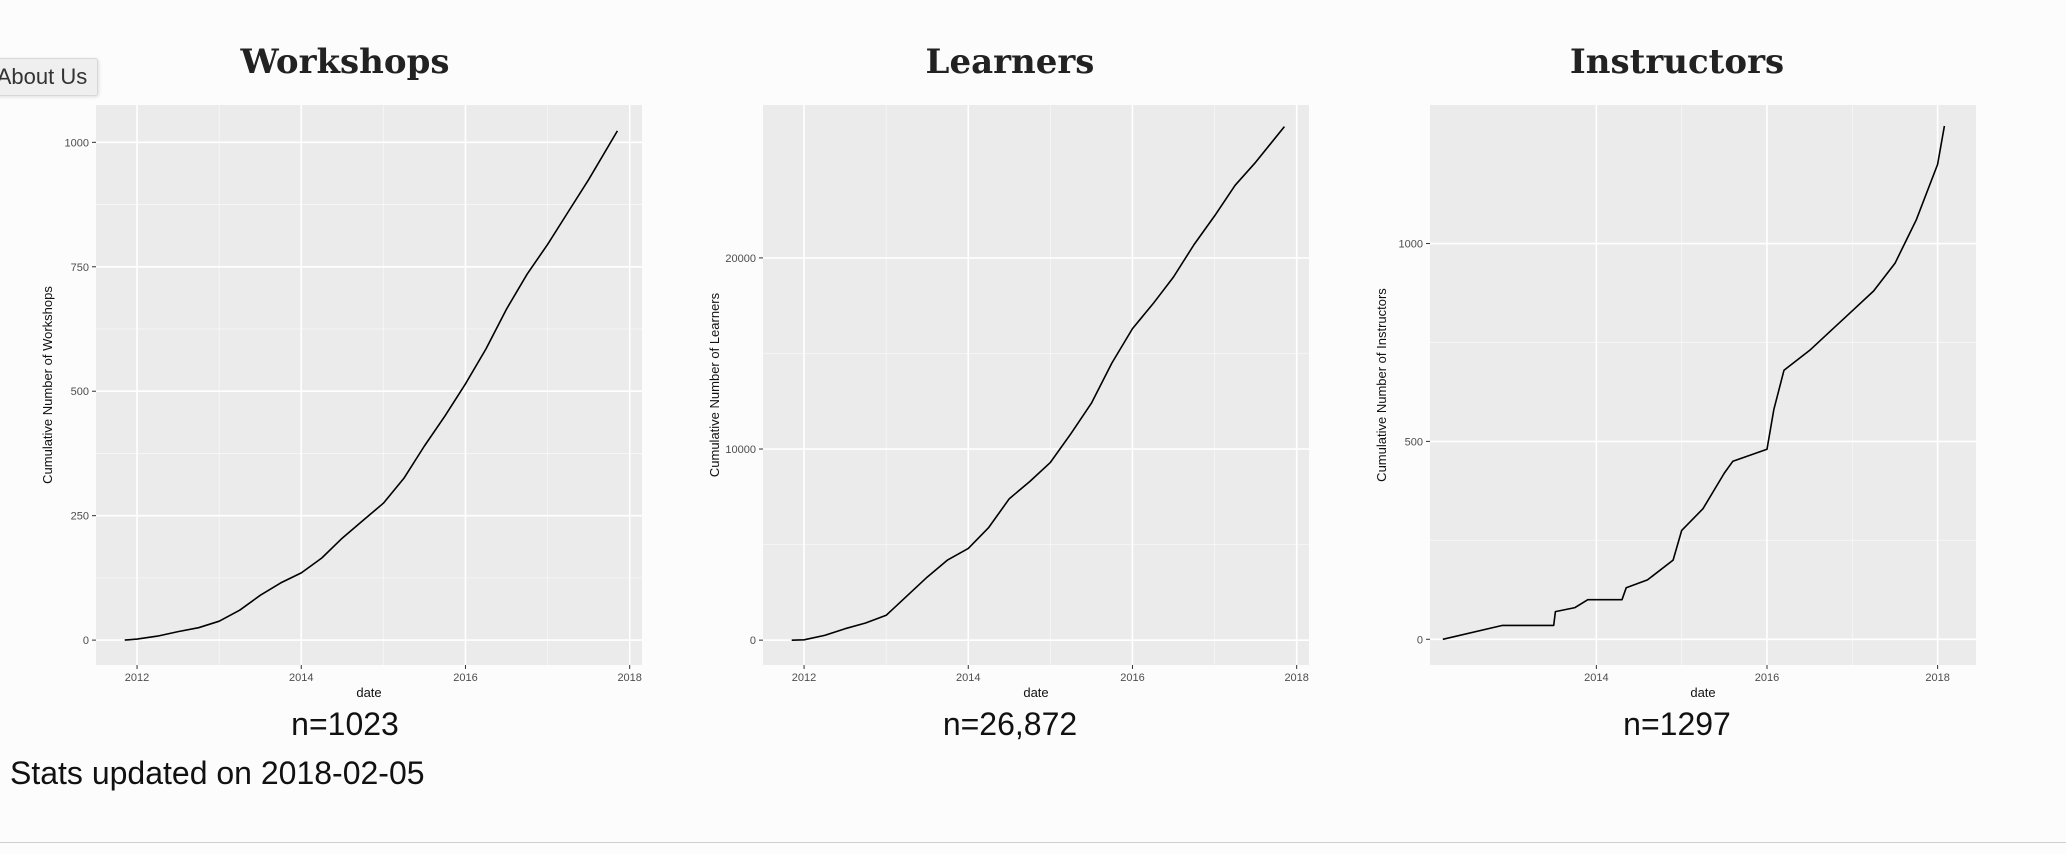 This screenshot has height=854, width=2066. I want to click on workshops-series-line, so click(371, 385).